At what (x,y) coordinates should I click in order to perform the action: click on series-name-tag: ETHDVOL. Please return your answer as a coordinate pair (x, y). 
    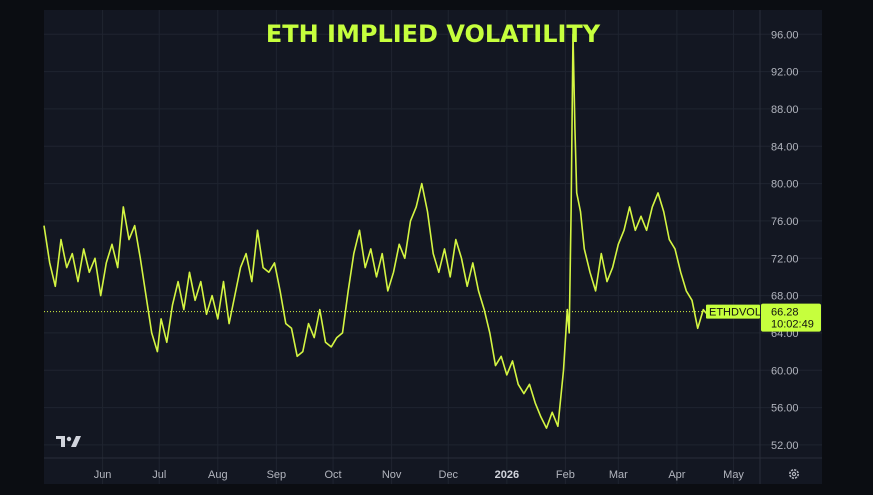
    Looking at the image, I should click on (733, 311).